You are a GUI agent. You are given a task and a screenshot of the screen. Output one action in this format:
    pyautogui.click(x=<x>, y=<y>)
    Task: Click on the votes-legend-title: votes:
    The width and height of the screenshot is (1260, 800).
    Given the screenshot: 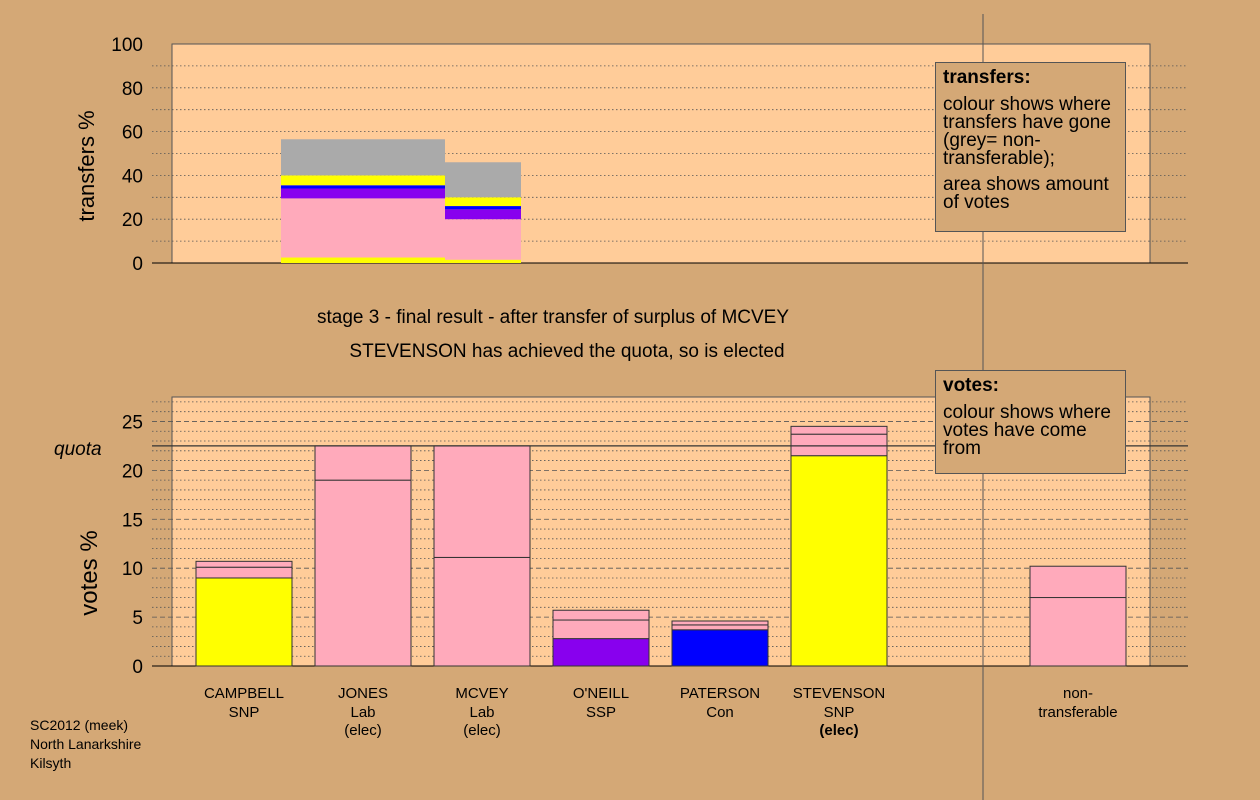 What is the action you would take?
    pyautogui.click(x=971, y=385)
    